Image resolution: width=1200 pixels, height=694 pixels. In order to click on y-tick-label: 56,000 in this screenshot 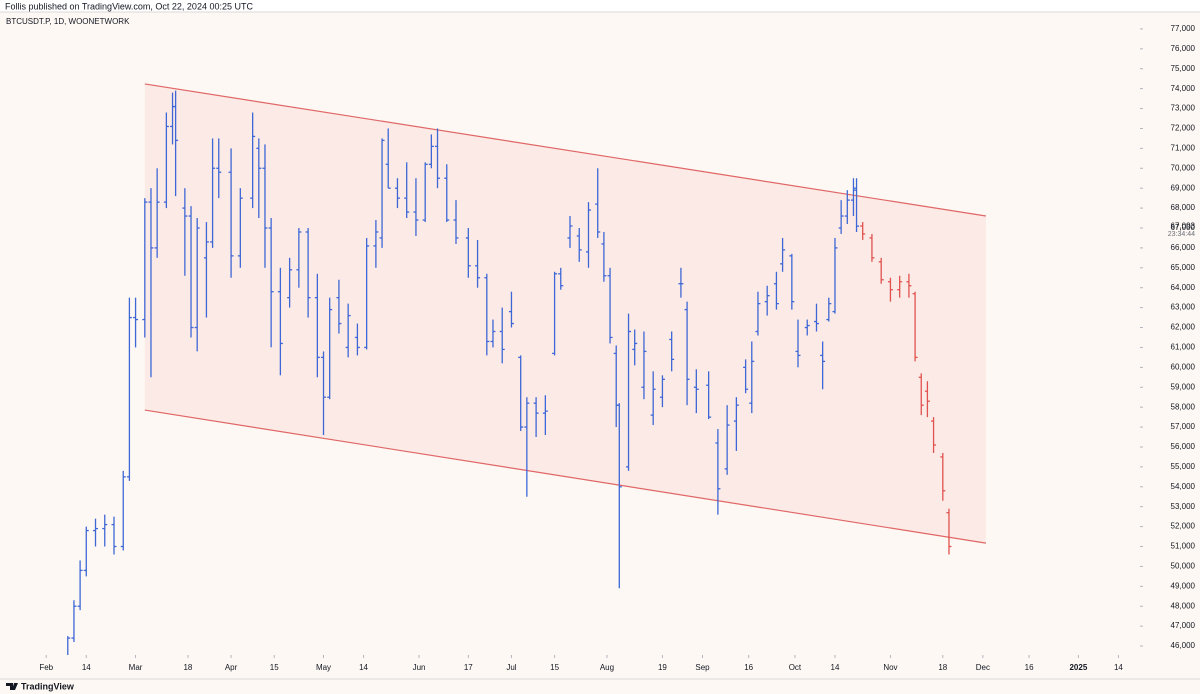, I will do `click(1183, 446)`.